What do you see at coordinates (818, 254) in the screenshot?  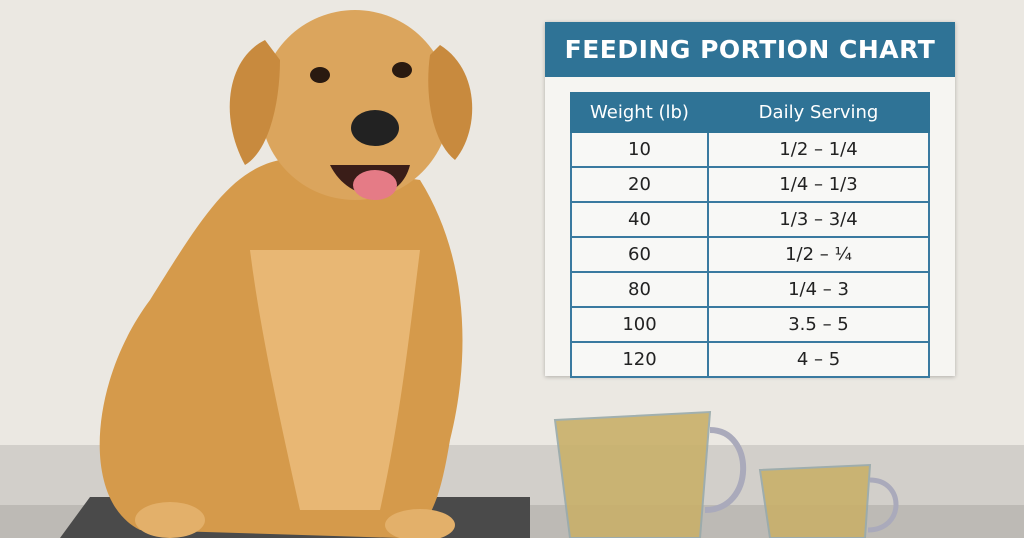 I see `serving-cell: 1/2 – ¼` at bounding box center [818, 254].